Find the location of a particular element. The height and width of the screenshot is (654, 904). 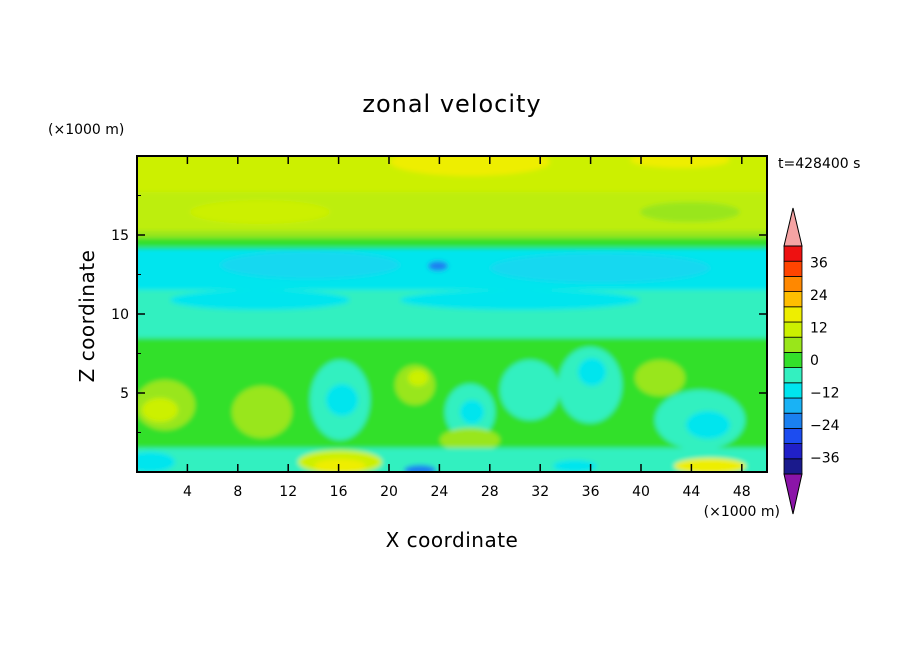

patch-lower-h is located at coordinates (660, 378).